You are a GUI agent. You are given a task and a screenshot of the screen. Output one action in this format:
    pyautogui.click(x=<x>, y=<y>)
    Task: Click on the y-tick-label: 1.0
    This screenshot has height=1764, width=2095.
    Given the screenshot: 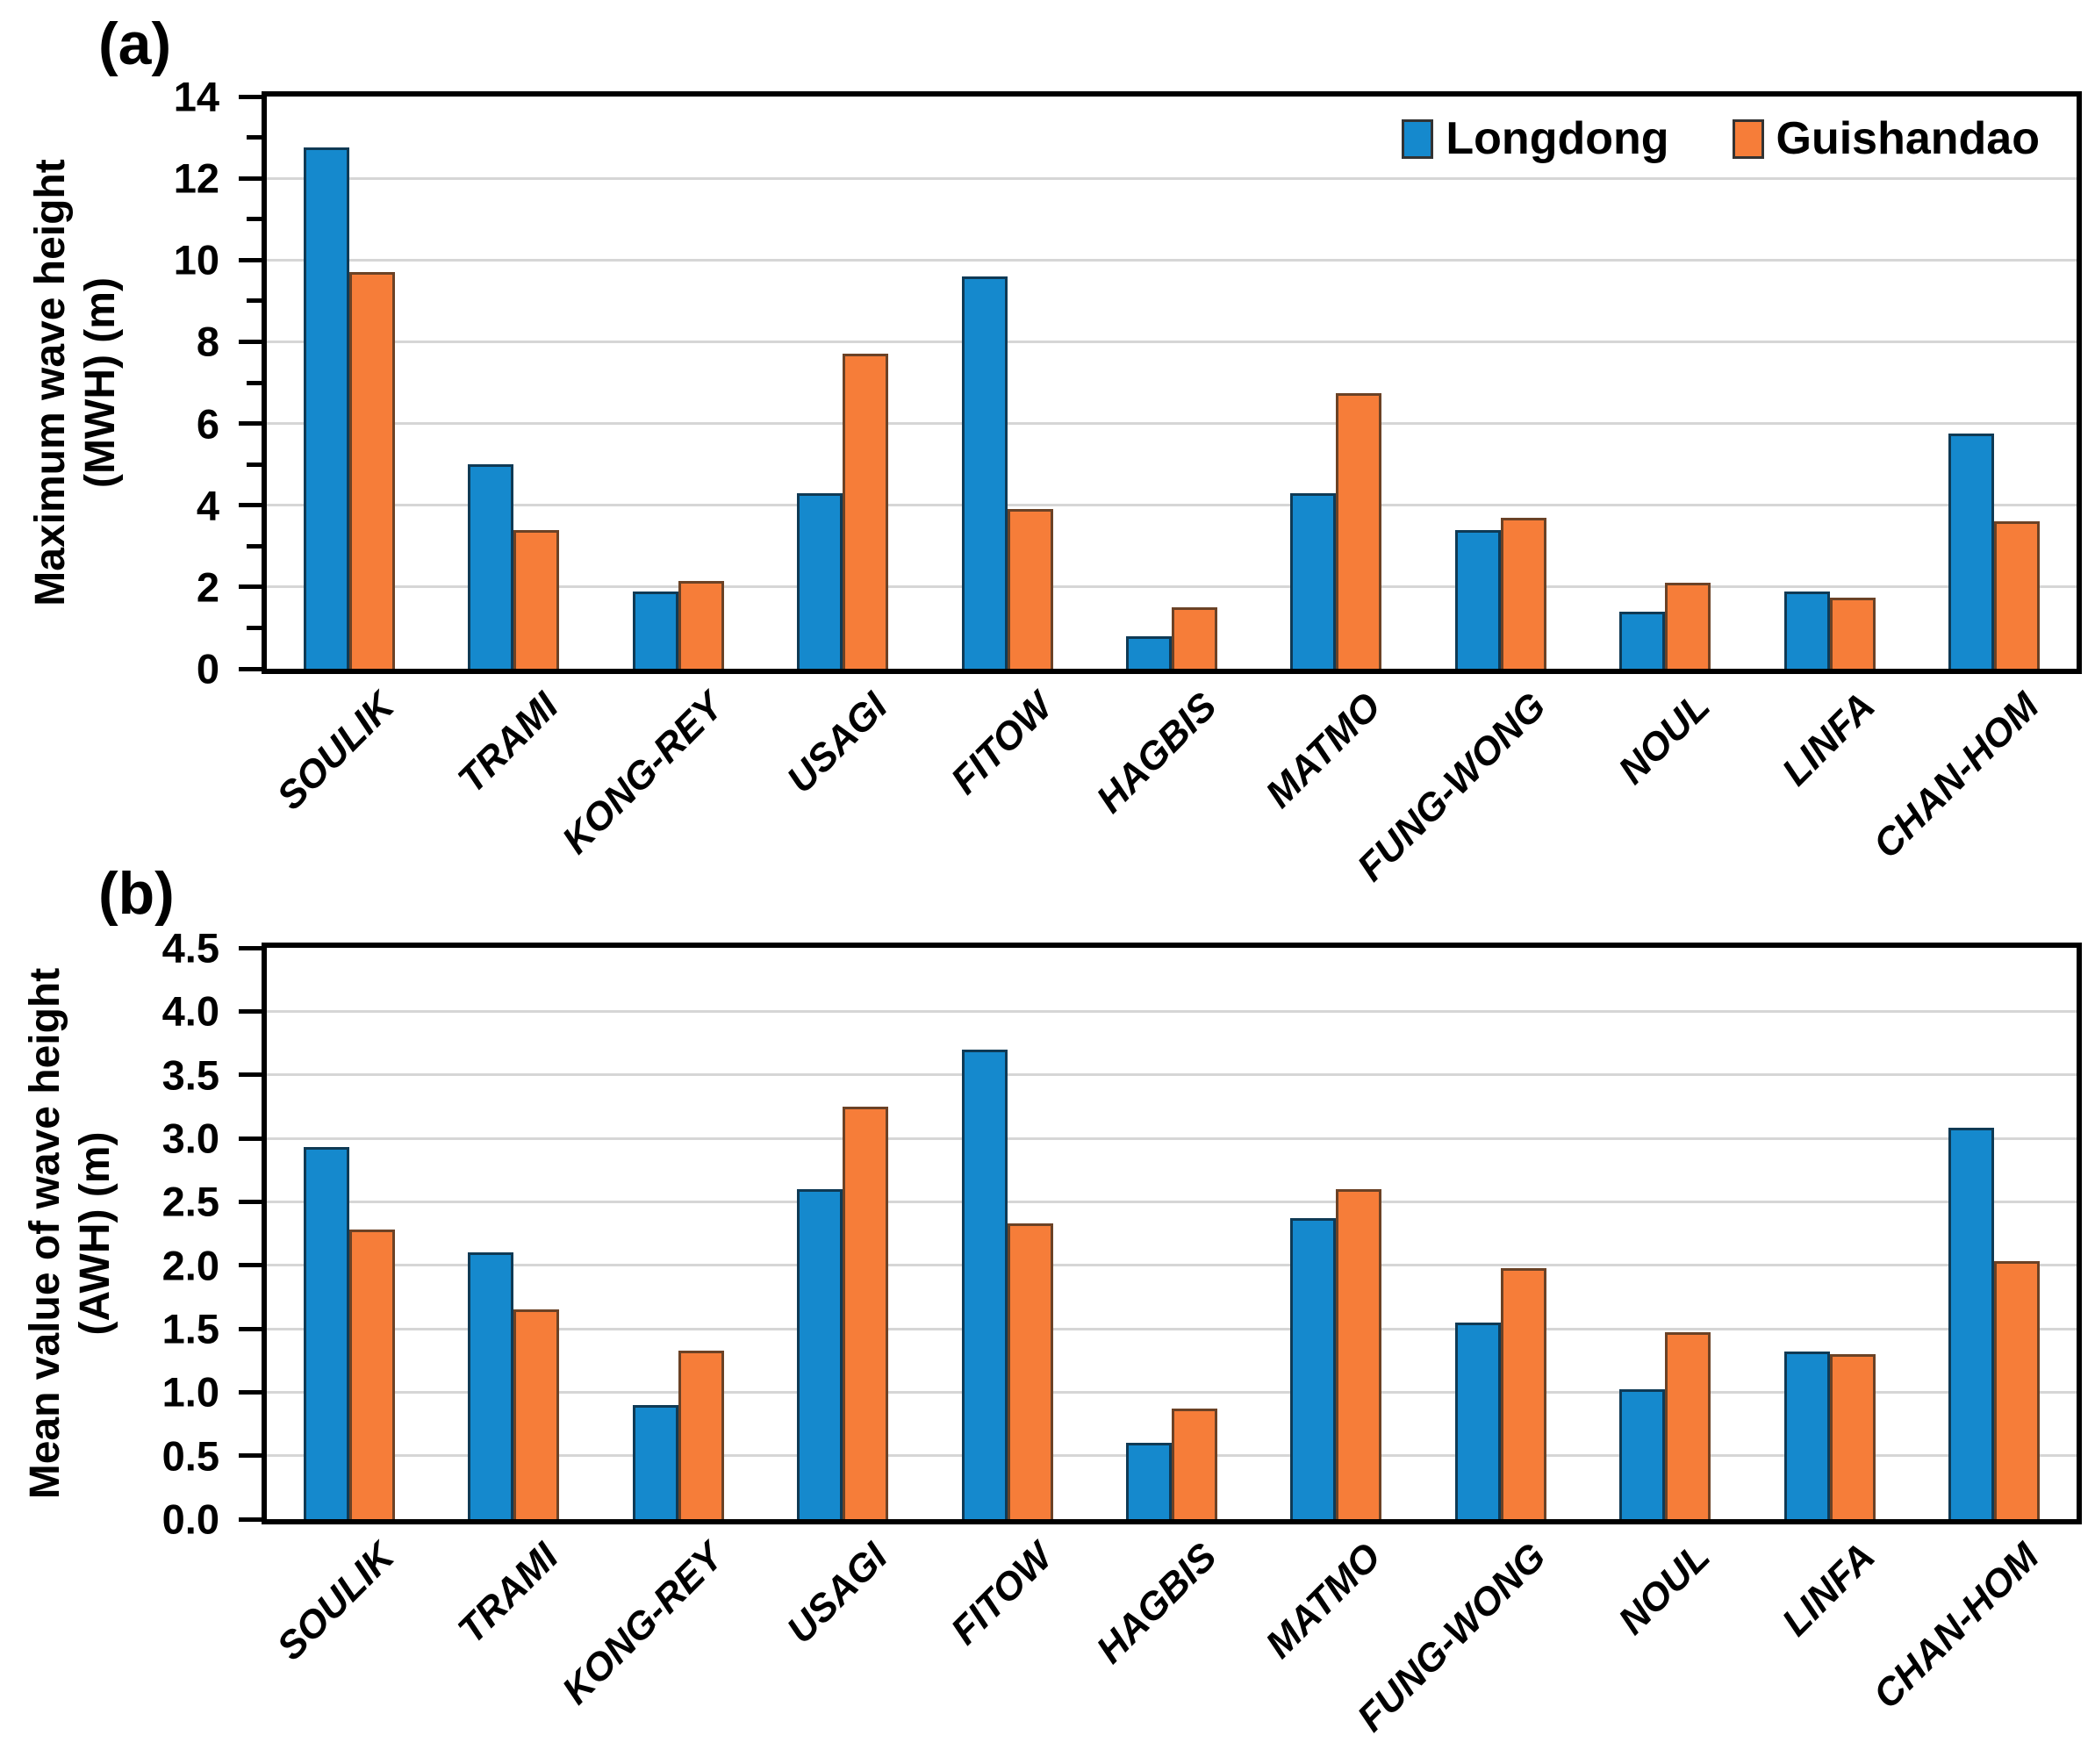 What is the action you would take?
    pyautogui.click(x=190, y=1392)
    